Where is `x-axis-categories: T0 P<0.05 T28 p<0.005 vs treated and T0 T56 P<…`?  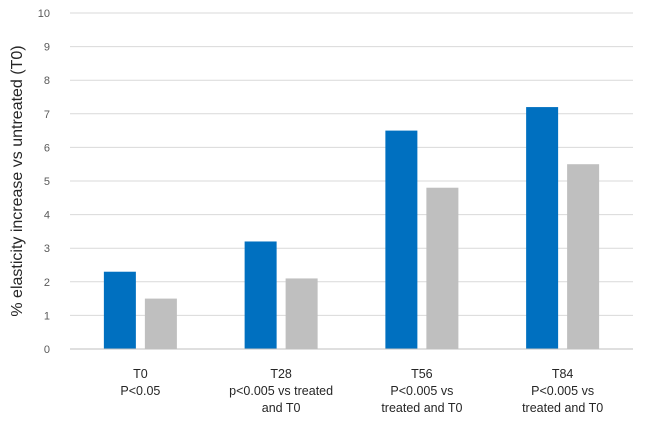
x-axis-categories: T0 P<0.05 T28 p<0.005 vs treated and T0 T56 P<… is located at coordinates (361, 391).